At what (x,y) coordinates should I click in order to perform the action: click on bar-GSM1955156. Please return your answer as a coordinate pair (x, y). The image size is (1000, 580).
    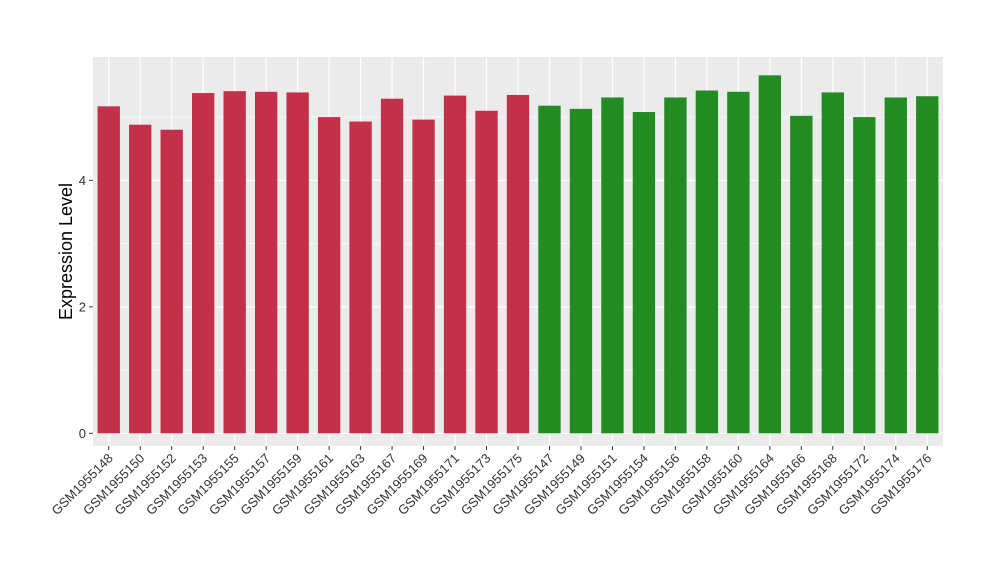
    Looking at the image, I should click on (675, 265).